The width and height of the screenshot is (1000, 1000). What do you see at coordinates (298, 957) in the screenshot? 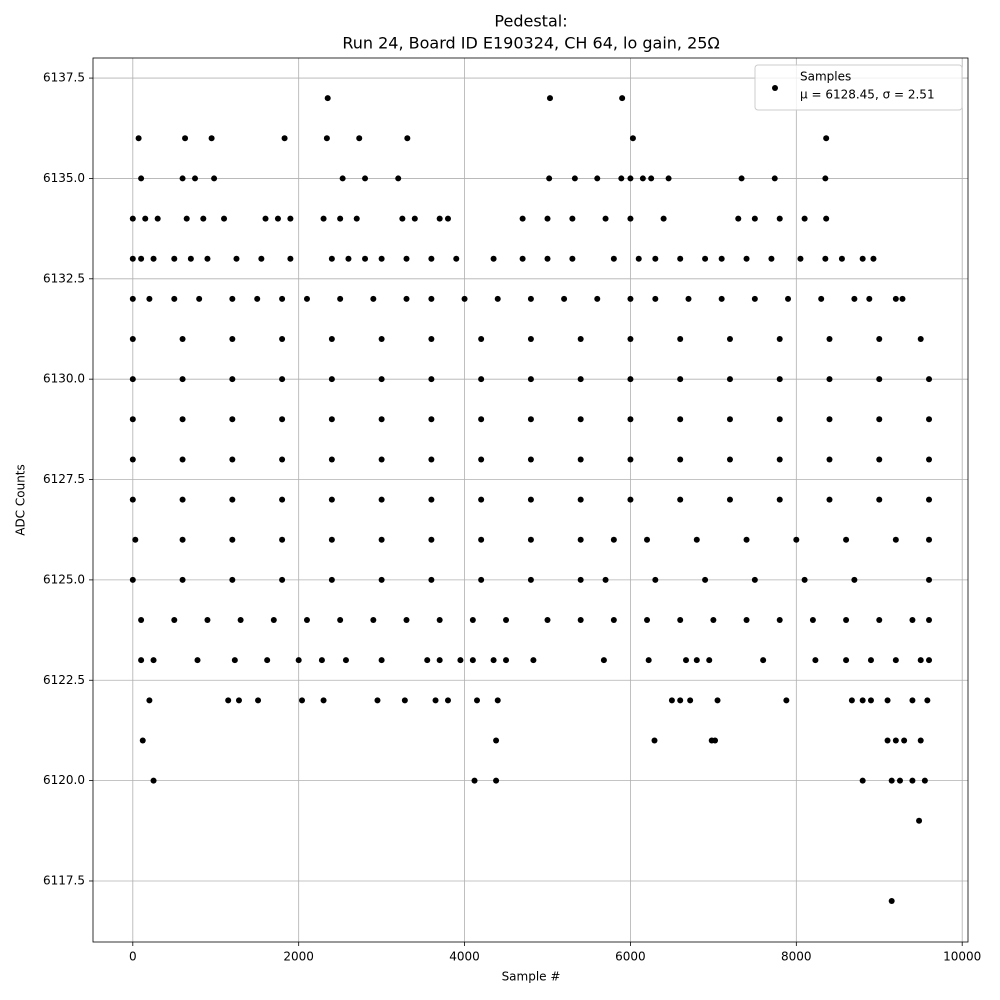
I see `x-tick-label: 2000` at bounding box center [298, 957].